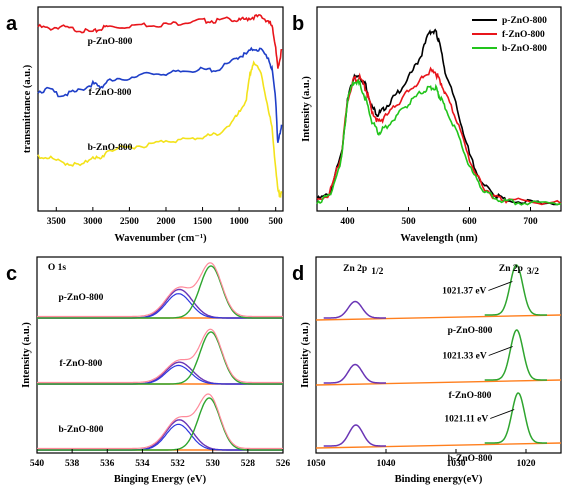 The width and height of the screenshot is (576, 499). What do you see at coordinates (464, 357) in the screenshot?
I see `zn-energy-label-f-ZnO-800: 1021.33 eV` at bounding box center [464, 357].